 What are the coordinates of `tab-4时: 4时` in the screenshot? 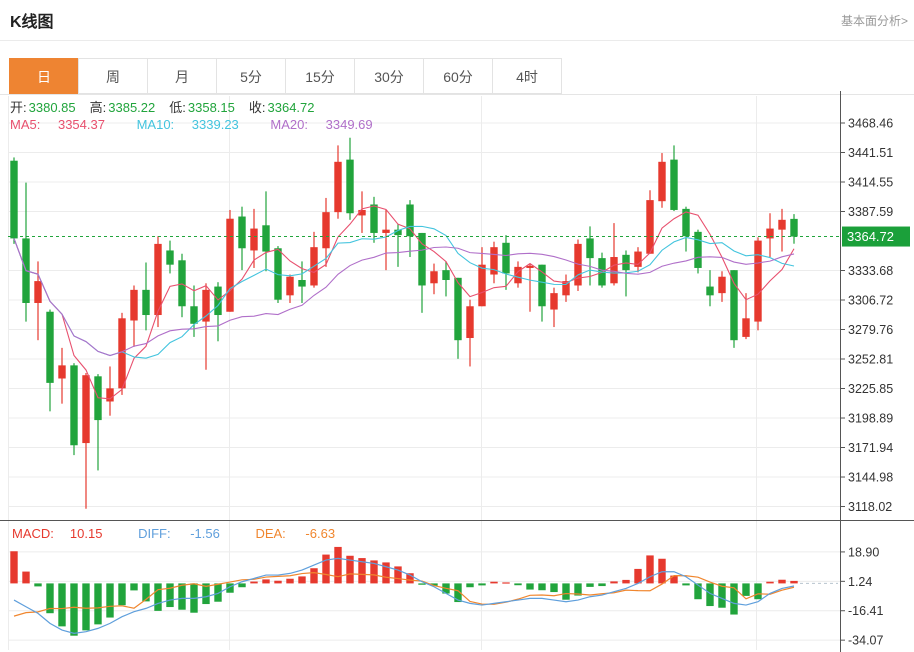 It's located at (527, 76).